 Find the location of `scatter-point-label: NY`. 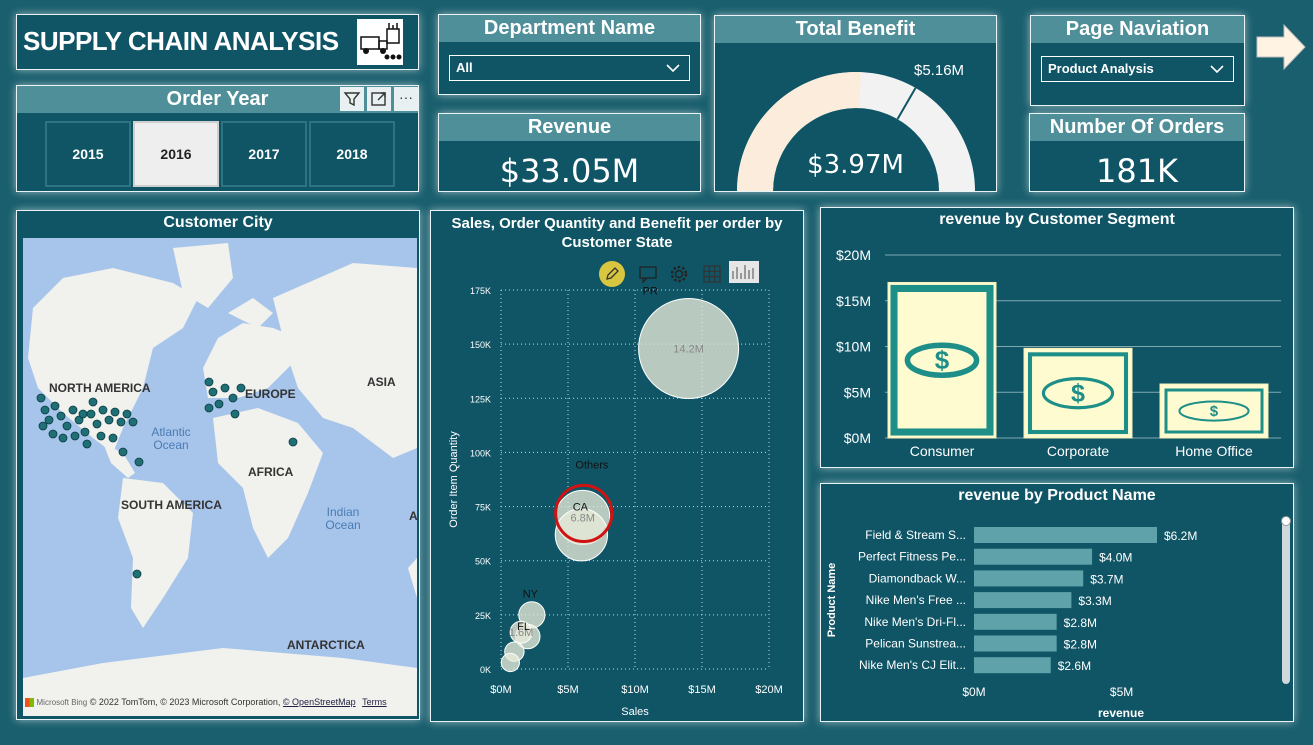

scatter-point-label: NY is located at coordinates (531, 595).